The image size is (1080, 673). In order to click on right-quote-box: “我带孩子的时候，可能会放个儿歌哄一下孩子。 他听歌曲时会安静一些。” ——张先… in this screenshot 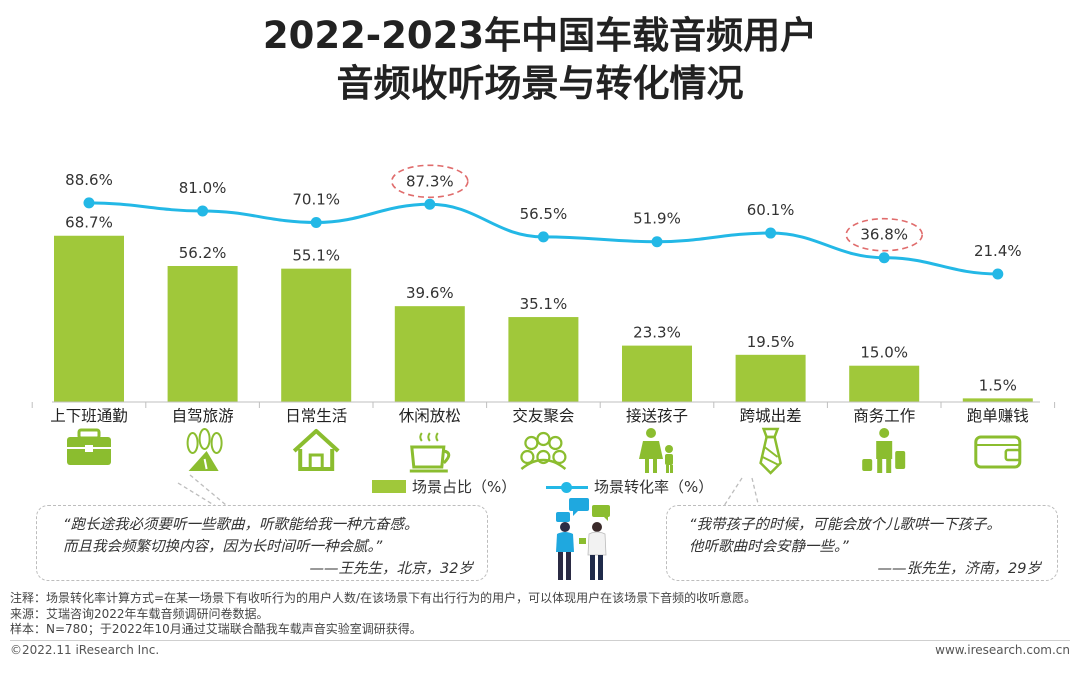, I will do `click(862, 543)`.